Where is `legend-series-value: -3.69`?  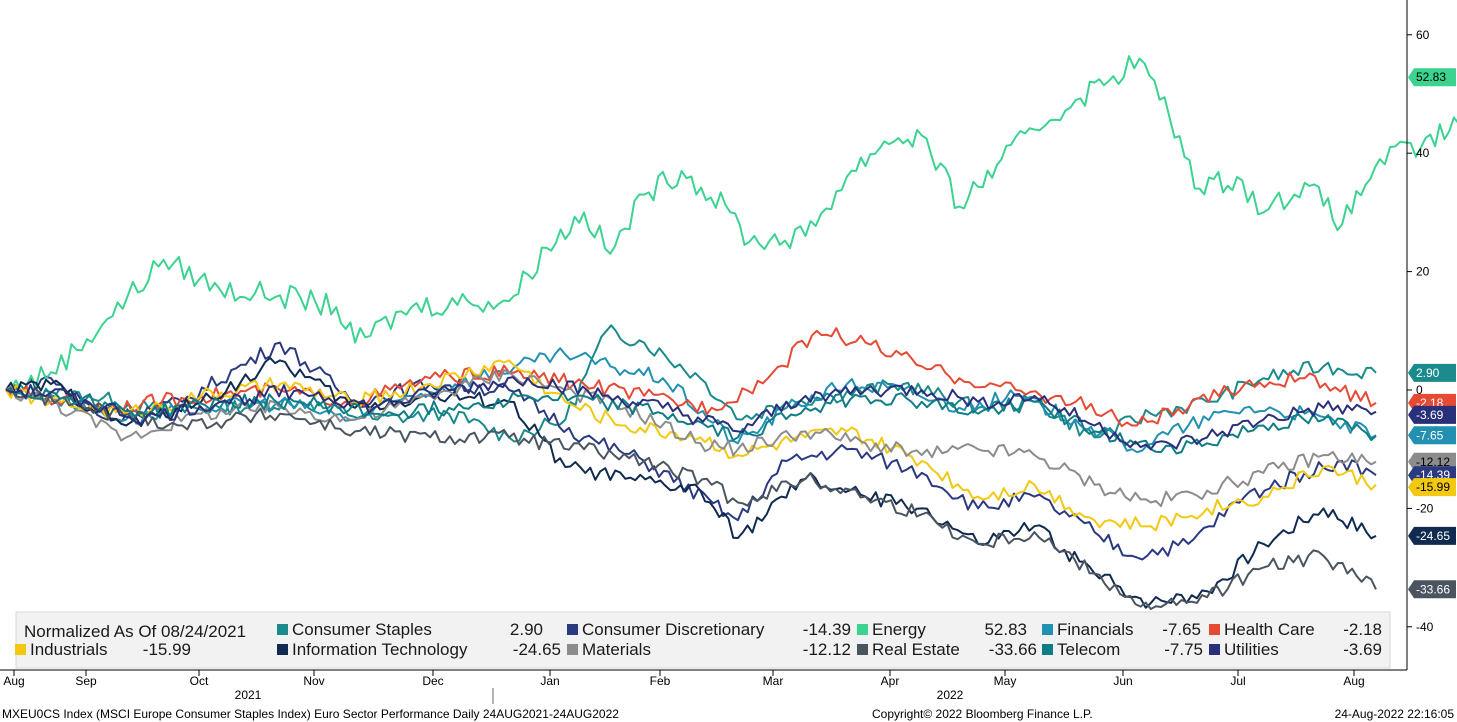
legend-series-value: -3.69 is located at coordinates (1362, 649).